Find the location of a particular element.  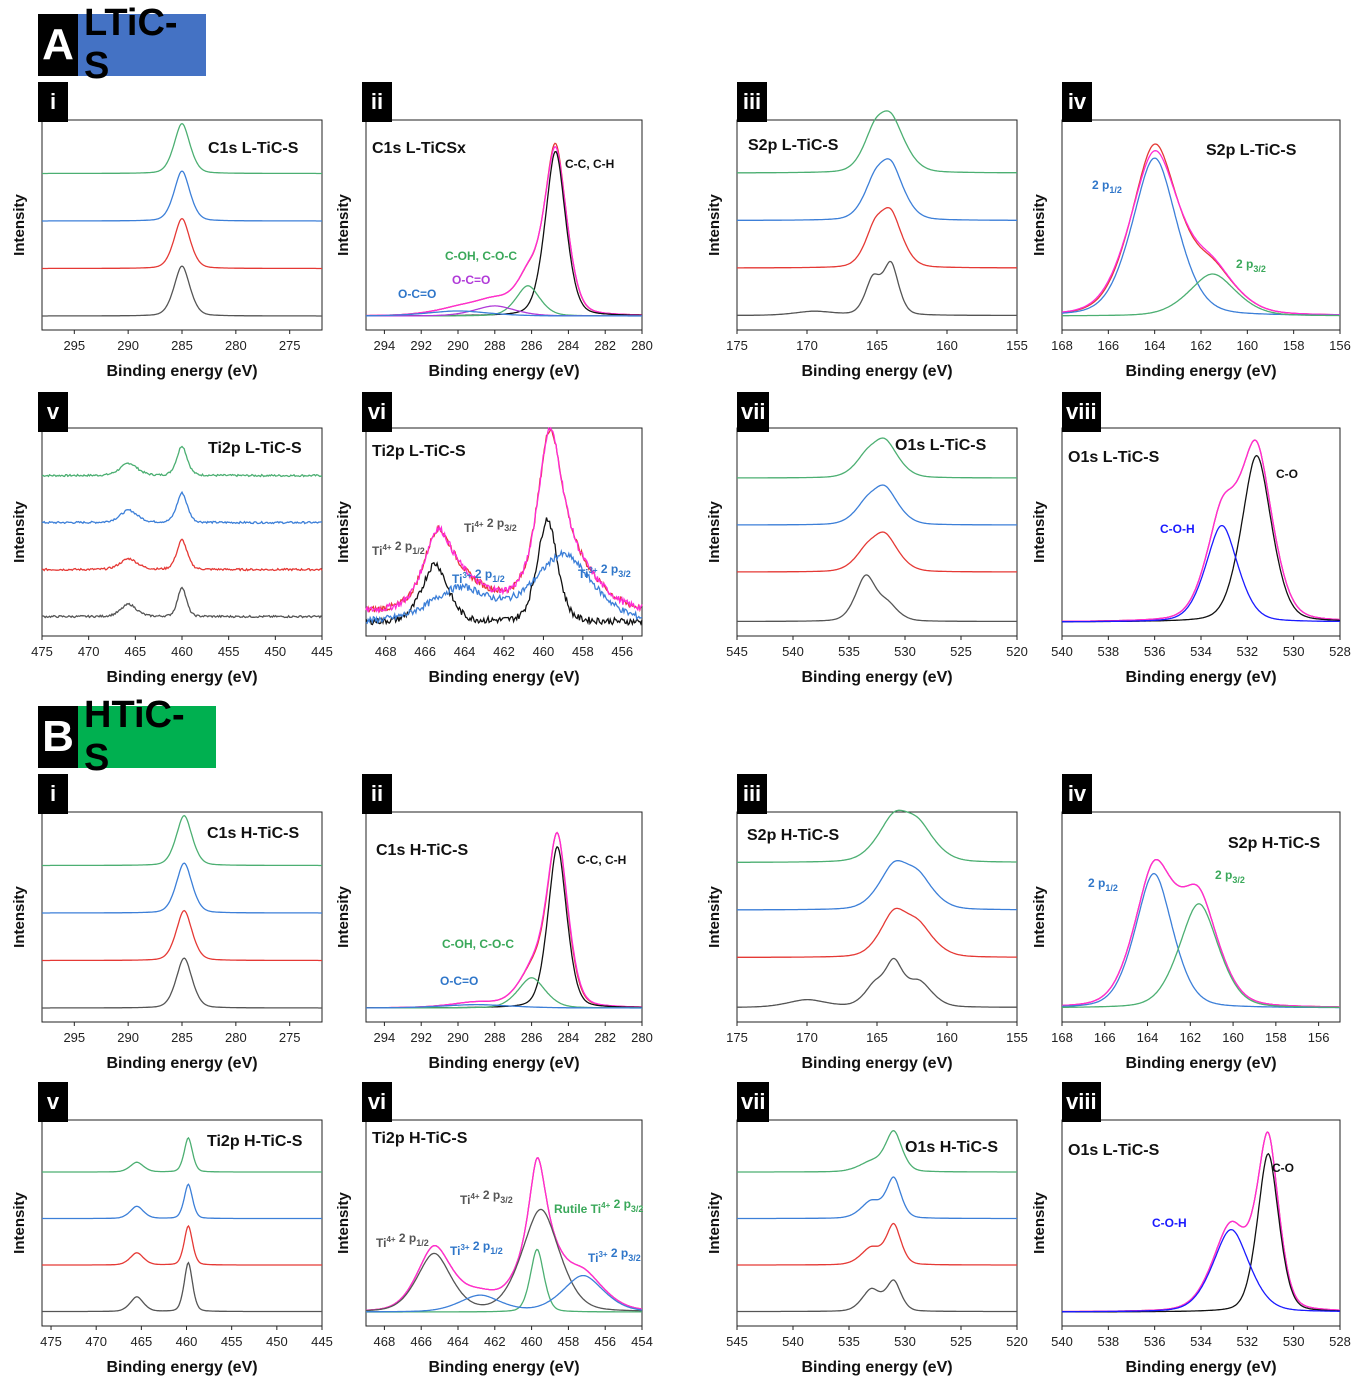

x-tick-label: 165 is located at coordinates (877, 345).